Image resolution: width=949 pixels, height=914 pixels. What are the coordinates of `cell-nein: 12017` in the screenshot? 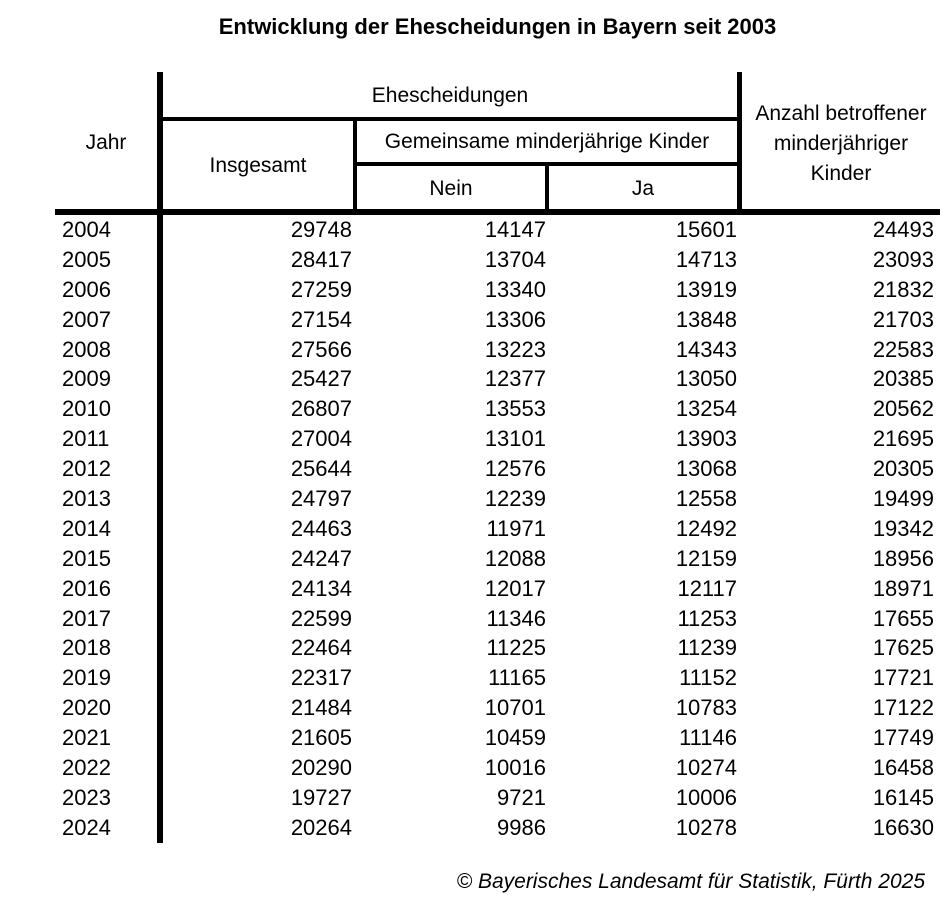 It's located at (515, 588).